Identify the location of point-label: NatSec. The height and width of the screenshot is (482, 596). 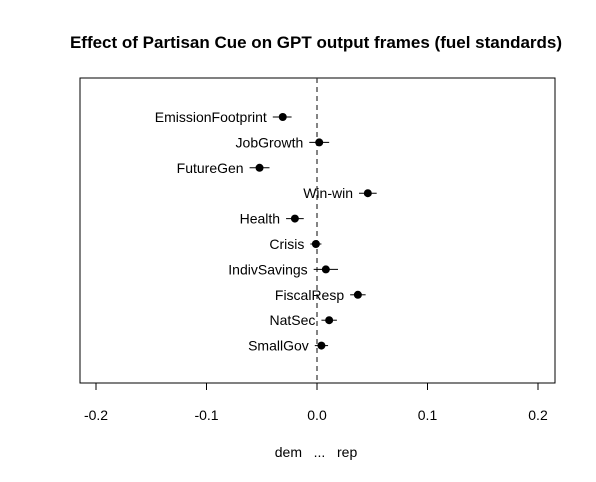
(292, 320).